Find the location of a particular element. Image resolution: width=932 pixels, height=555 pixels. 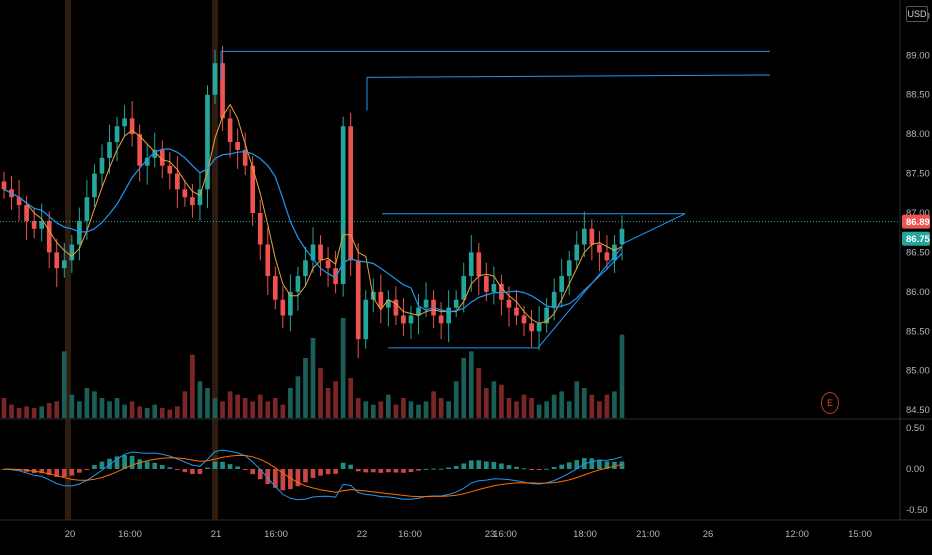

currency-badge: USD is located at coordinates (917, 14).